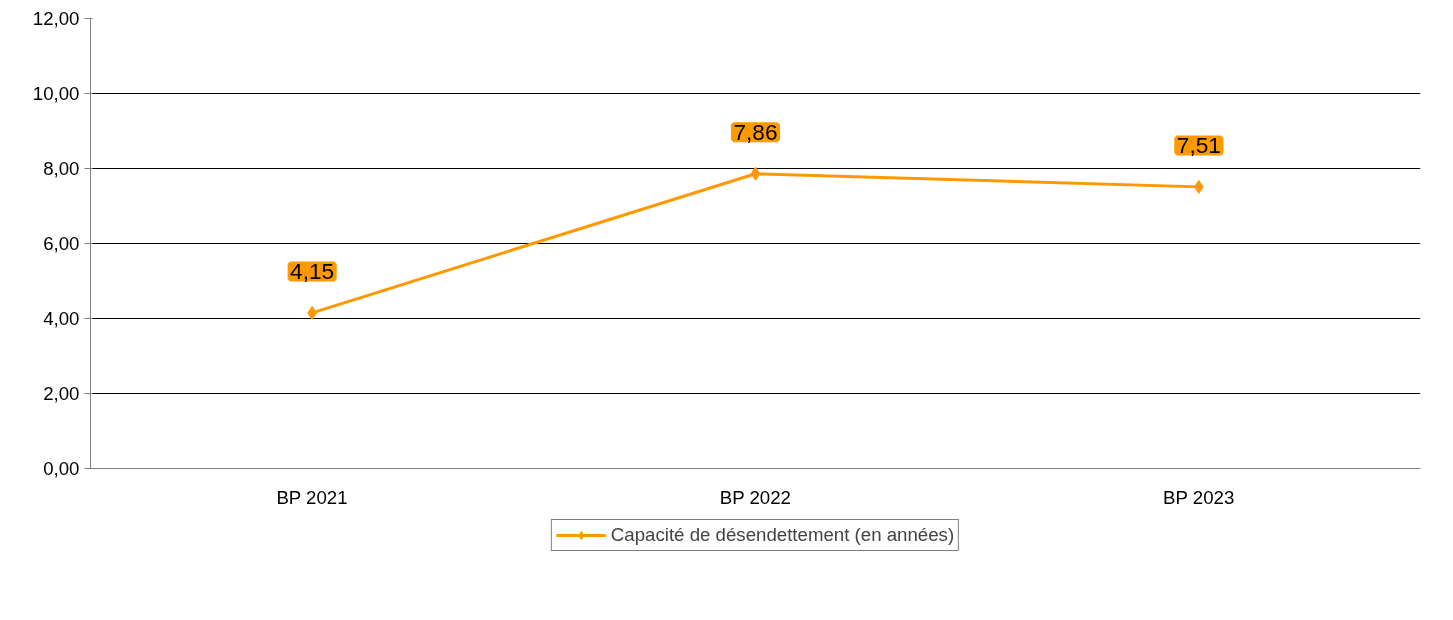  What do you see at coordinates (61, 168) in the screenshot?
I see `y-tick-label: 8,00` at bounding box center [61, 168].